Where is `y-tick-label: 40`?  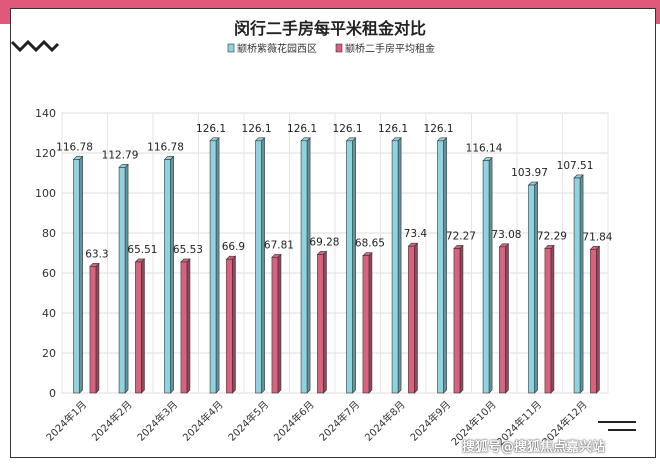 y-tick-label: 40 is located at coordinates (49, 313).